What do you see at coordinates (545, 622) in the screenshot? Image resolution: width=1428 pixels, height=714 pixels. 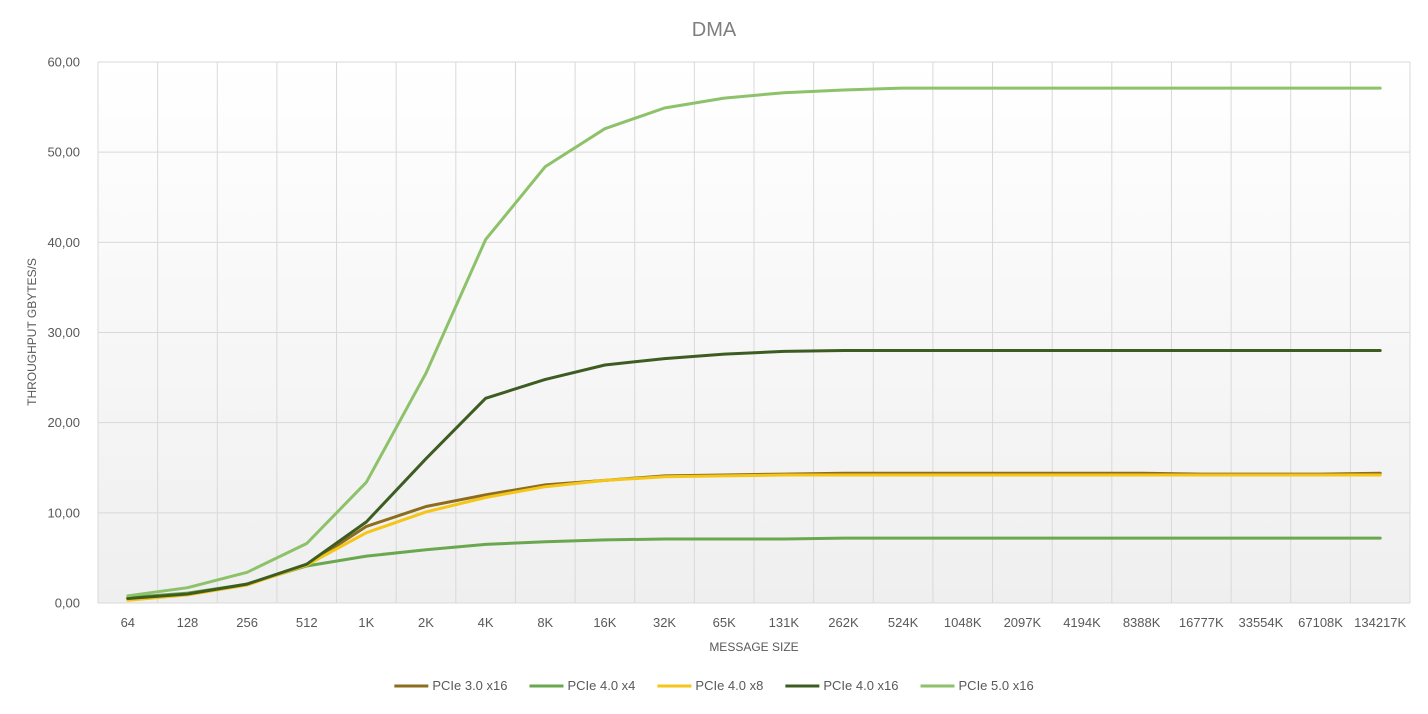 I see `x-tick-label: 8K` at bounding box center [545, 622].